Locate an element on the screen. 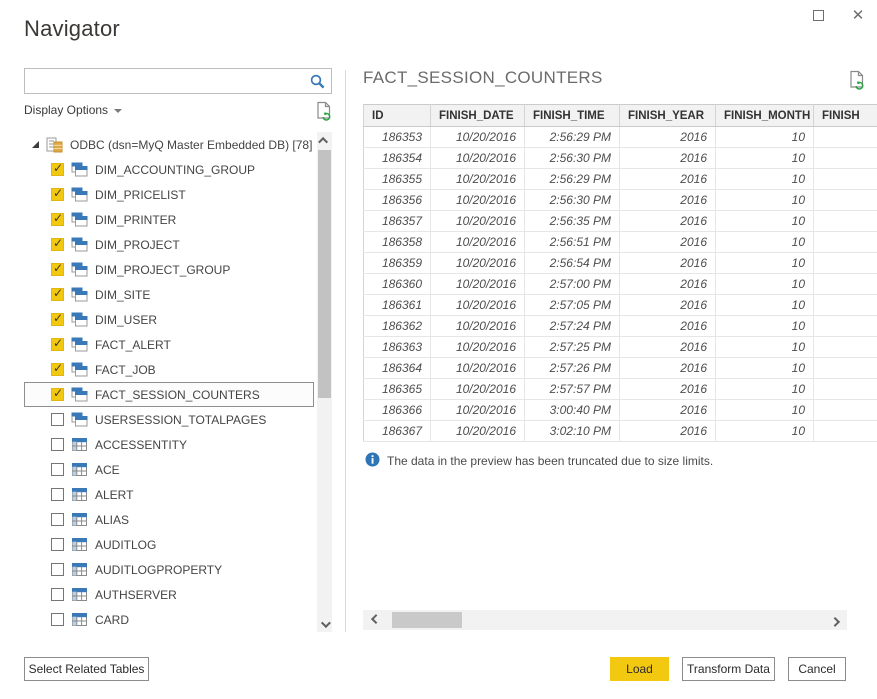  tree-item-dim_site: DIM_SITE is located at coordinates (169, 294).